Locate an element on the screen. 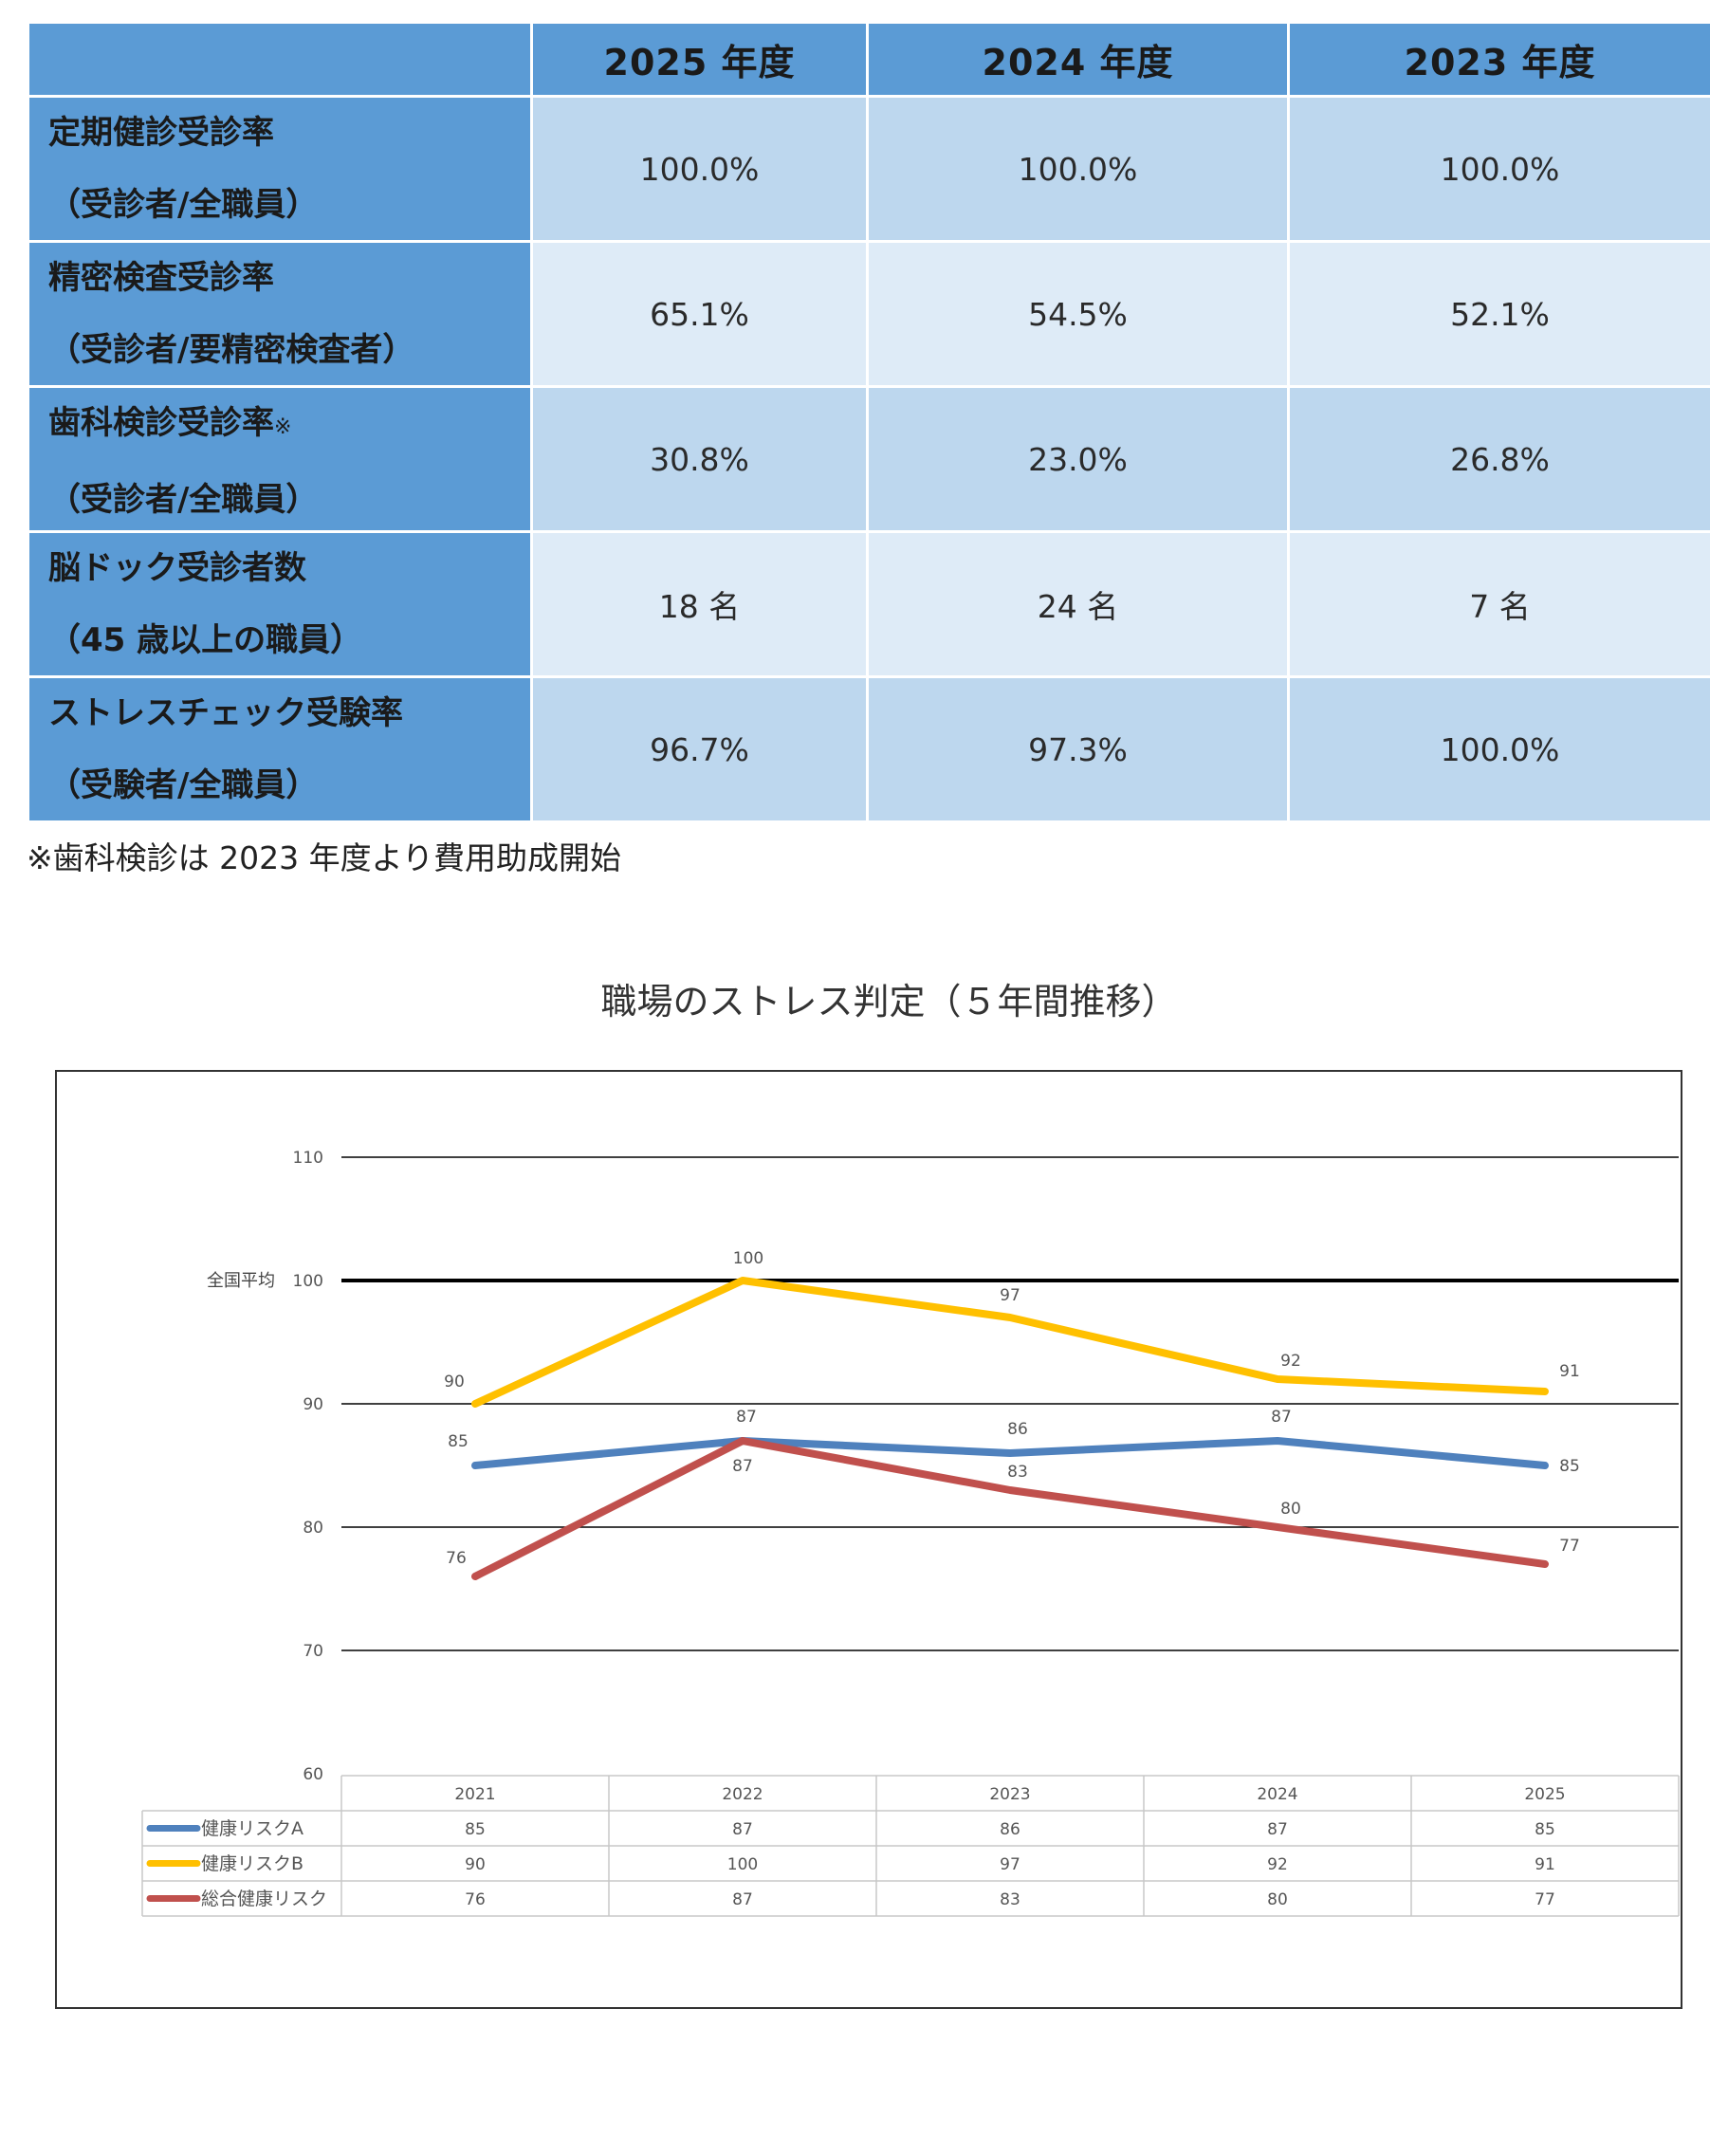 Image resolution: width=1728 pixels, height=2156 pixels. row-label: 歯科検診受診率※ （受診者/全職員） is located at coordinates (280, 459).